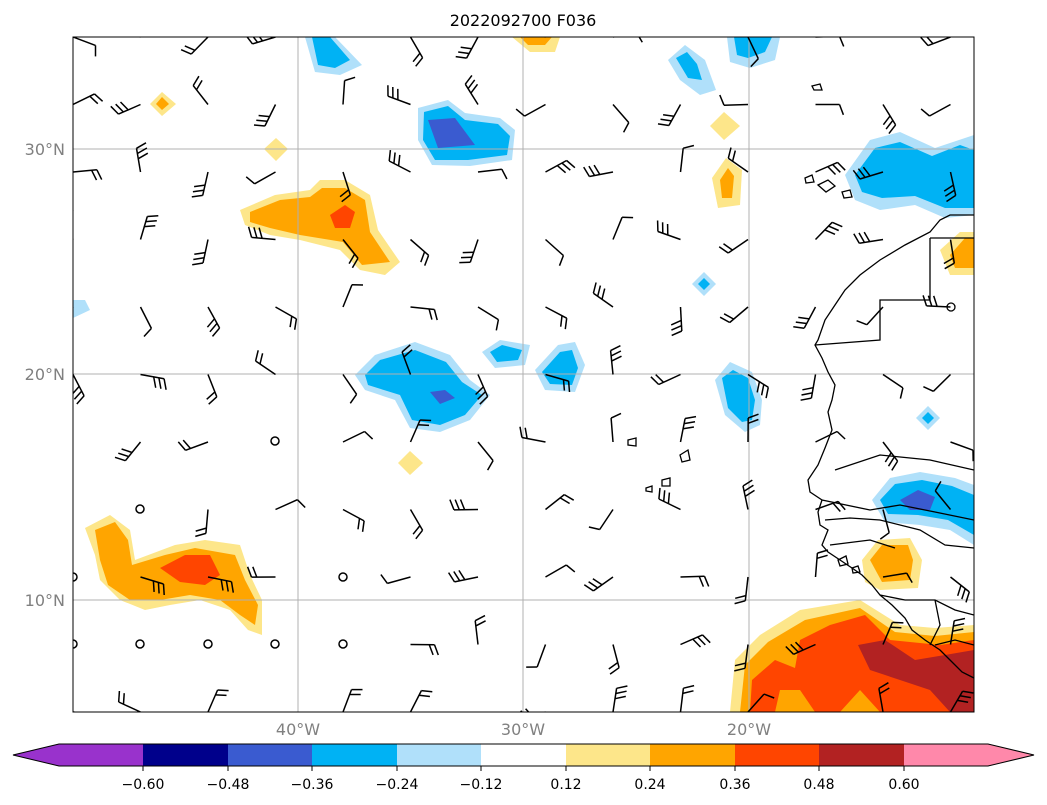 The width and height of the screenshot is (1047, 805). Describe the element at coordinates (523, 20) in the screenshot. I see `plot-title: 2022092700 F036` at that location.